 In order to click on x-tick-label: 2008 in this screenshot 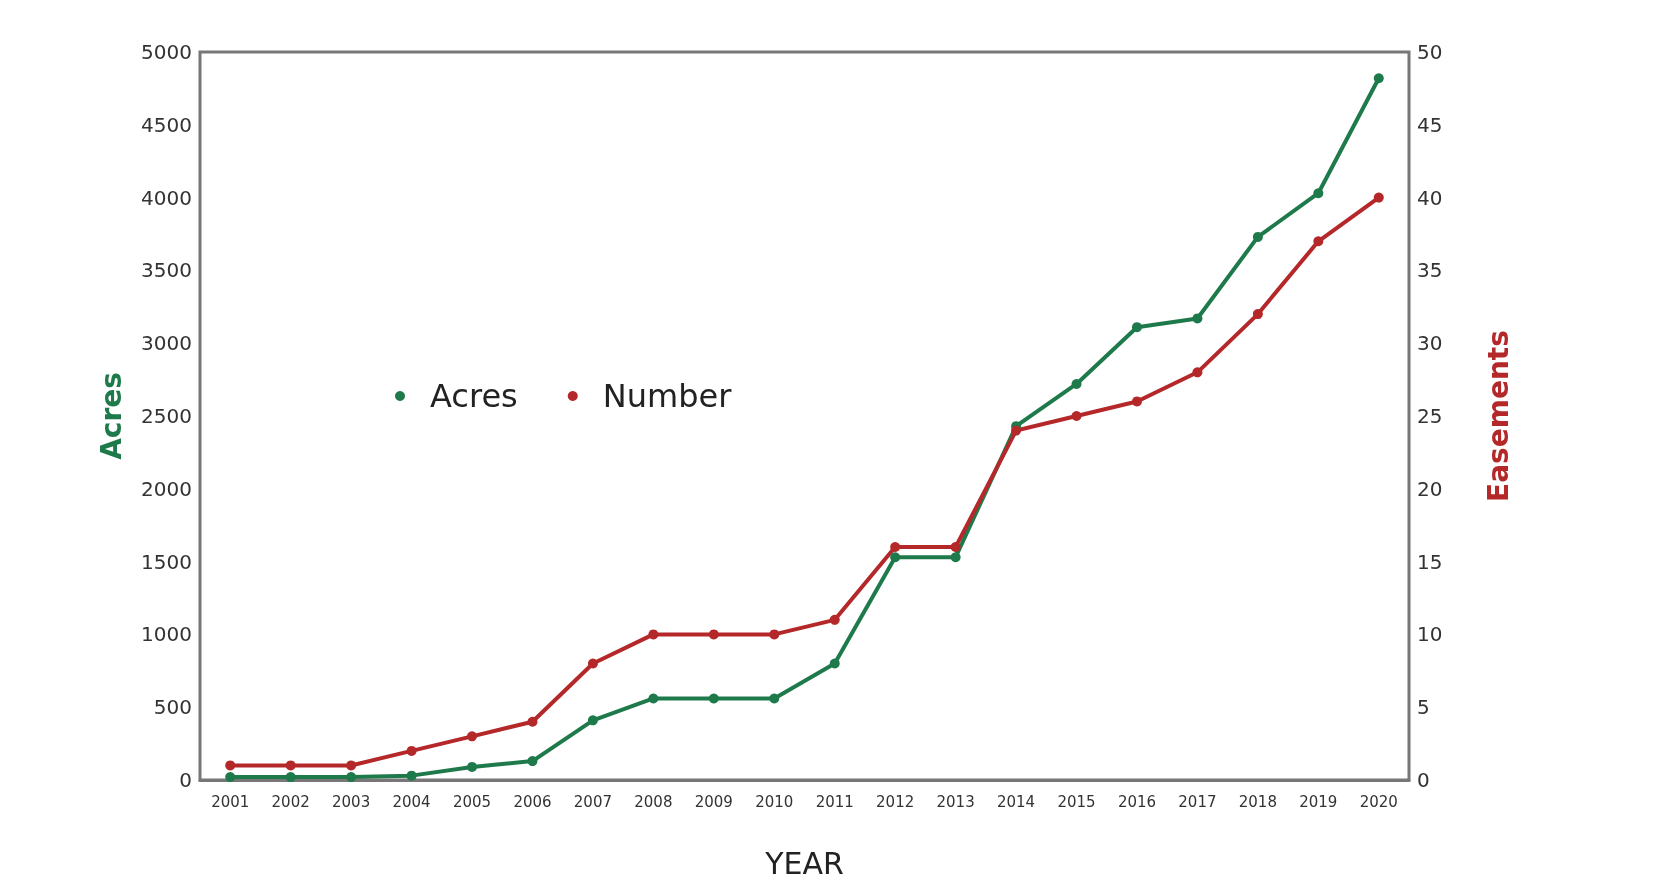, I will do `click(653, 801)`.